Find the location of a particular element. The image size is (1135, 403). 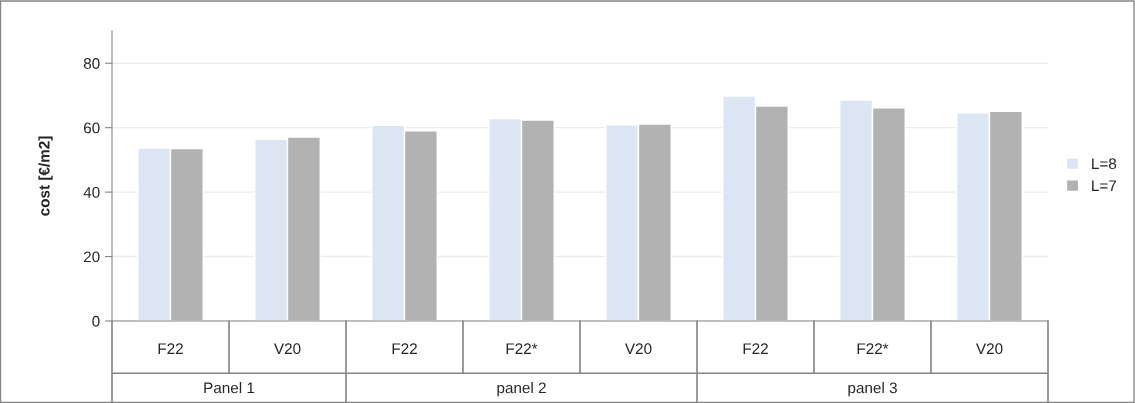

text: panel 3 is located at coordinates (872, 389).